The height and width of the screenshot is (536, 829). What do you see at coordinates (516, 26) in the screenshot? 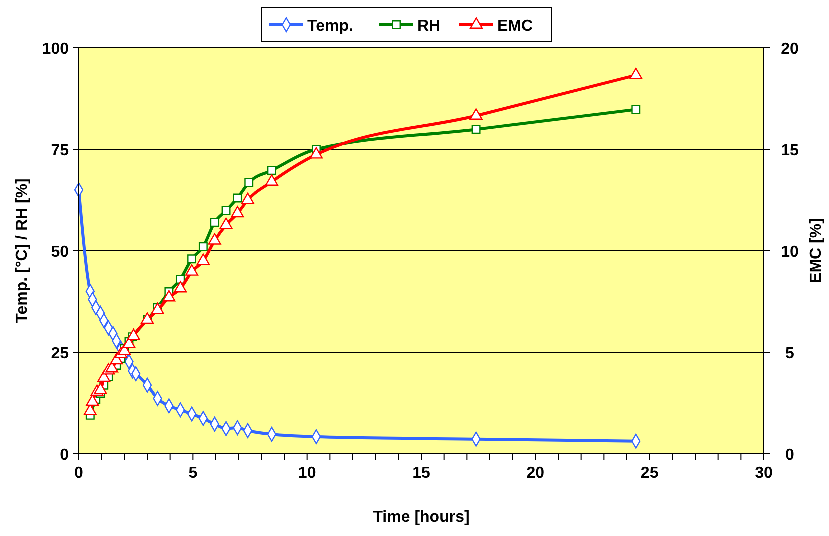
I see `legend-label: EMC` at bounding box center [516, 26].